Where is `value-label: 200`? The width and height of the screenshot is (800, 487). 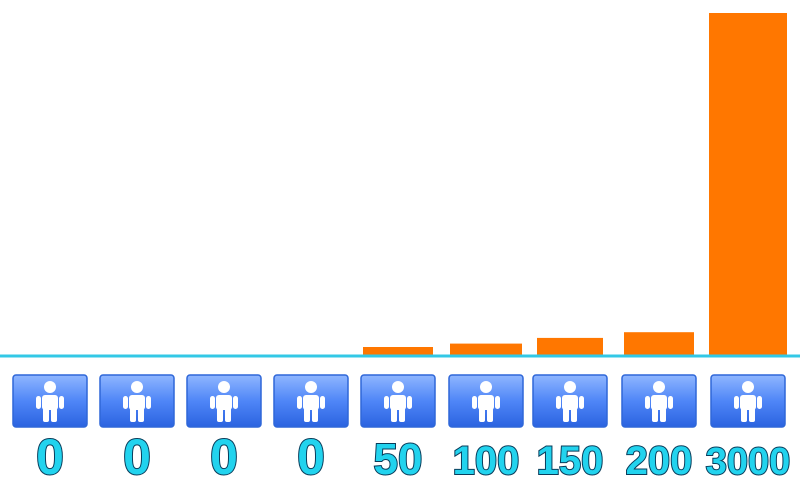
value-label: 200 is located at coordinates (659, 461).